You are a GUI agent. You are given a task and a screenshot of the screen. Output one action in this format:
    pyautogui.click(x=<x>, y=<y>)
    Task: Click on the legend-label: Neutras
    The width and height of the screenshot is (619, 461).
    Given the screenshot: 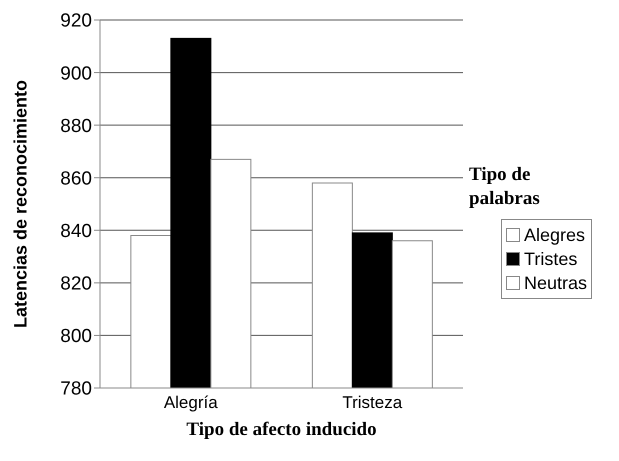 What is the action you would take?
    pyautogui.click(x=556, y=283)
    